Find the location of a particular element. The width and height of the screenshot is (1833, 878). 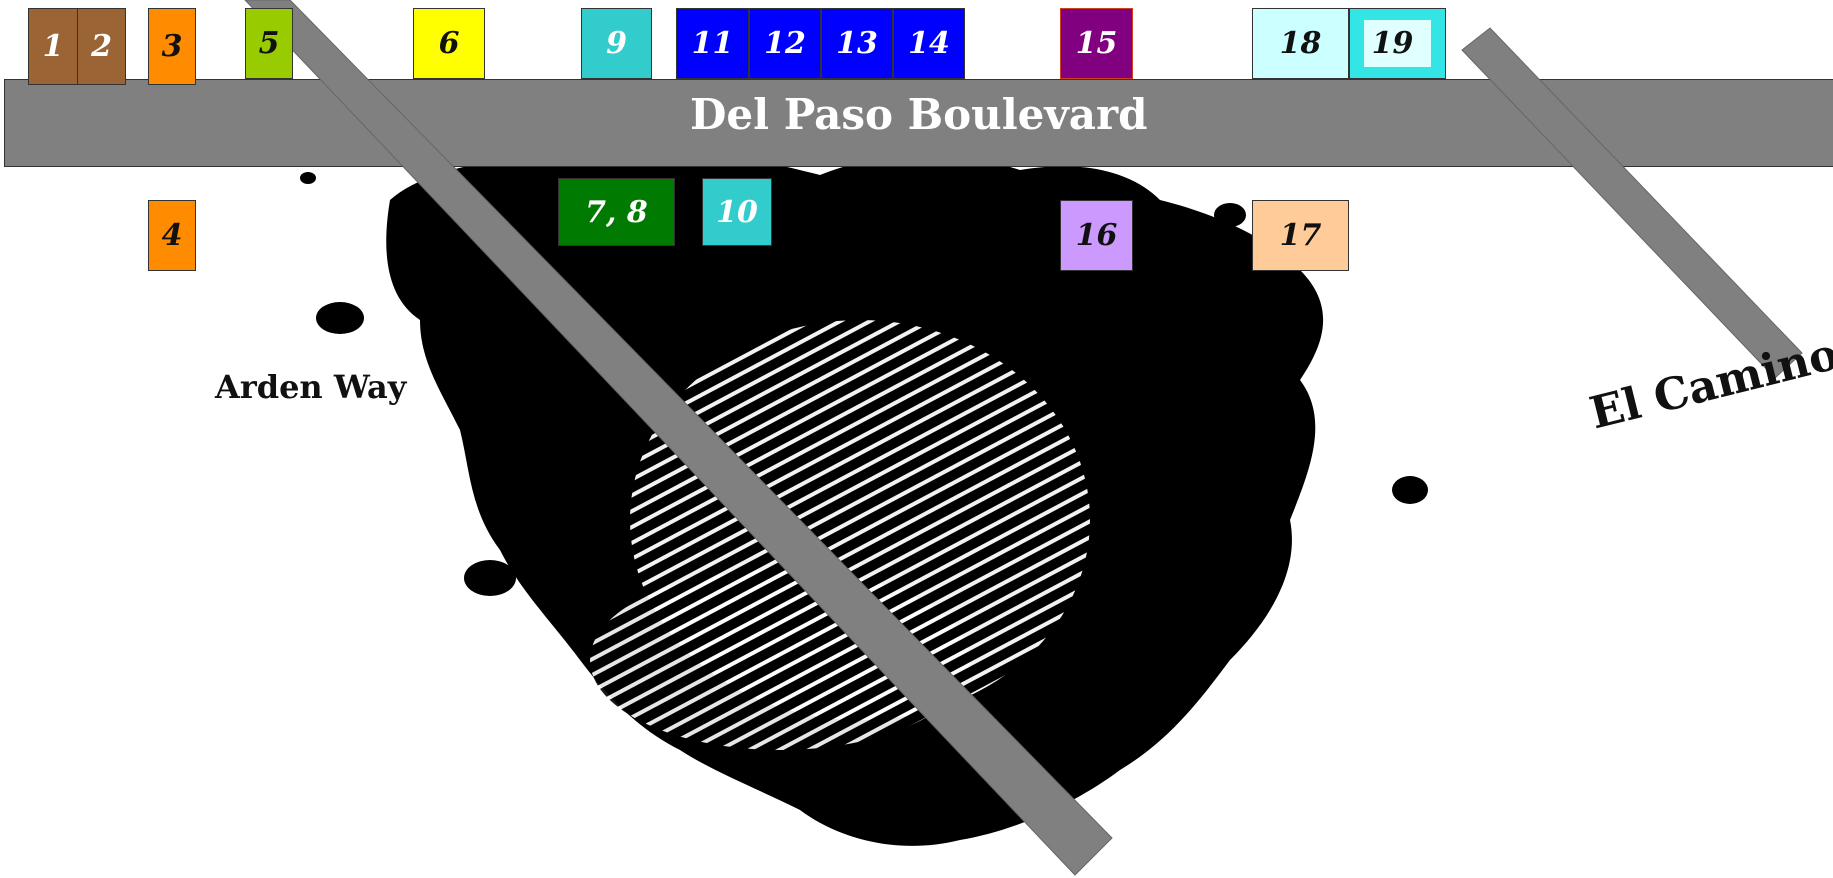

lot-marker-14: 14 is located at coordinates (929, 43).